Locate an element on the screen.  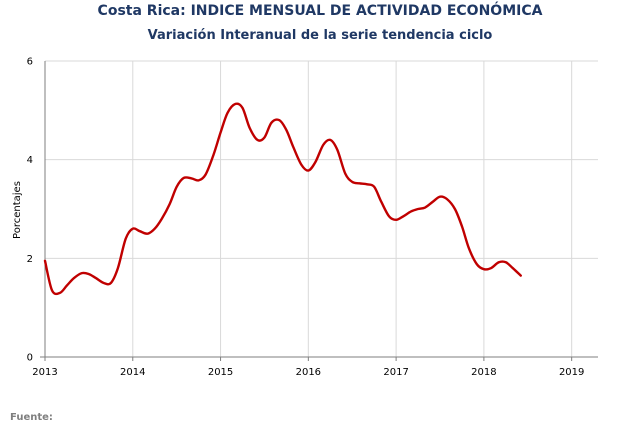
y-tick-label: 6 is located at coordinates (30, 62).